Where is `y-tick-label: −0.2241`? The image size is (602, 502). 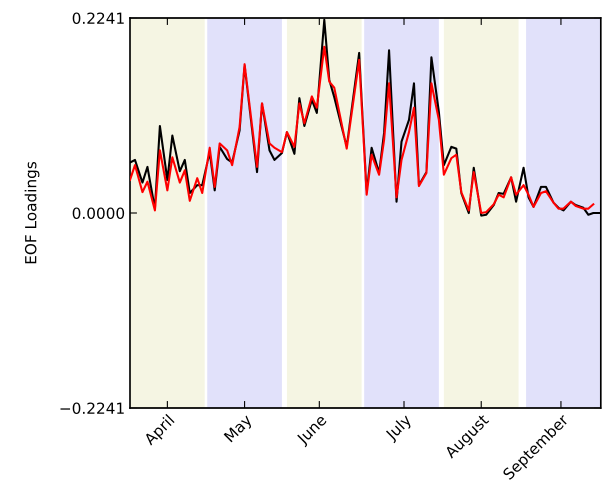 y-tick-label: −0.2241 is located at coordinates (92, 408).